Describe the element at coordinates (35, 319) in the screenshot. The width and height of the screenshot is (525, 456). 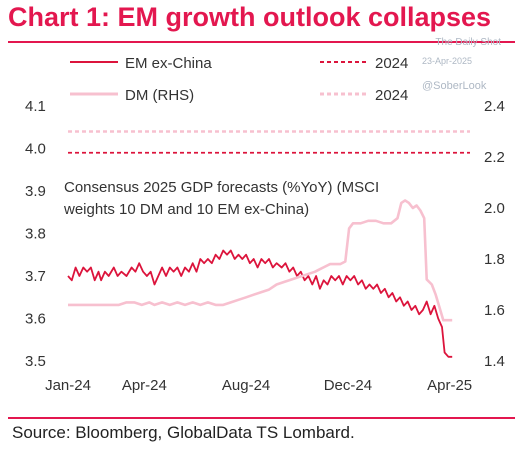
I see `y-left-tick-label: 3.6` at that location.